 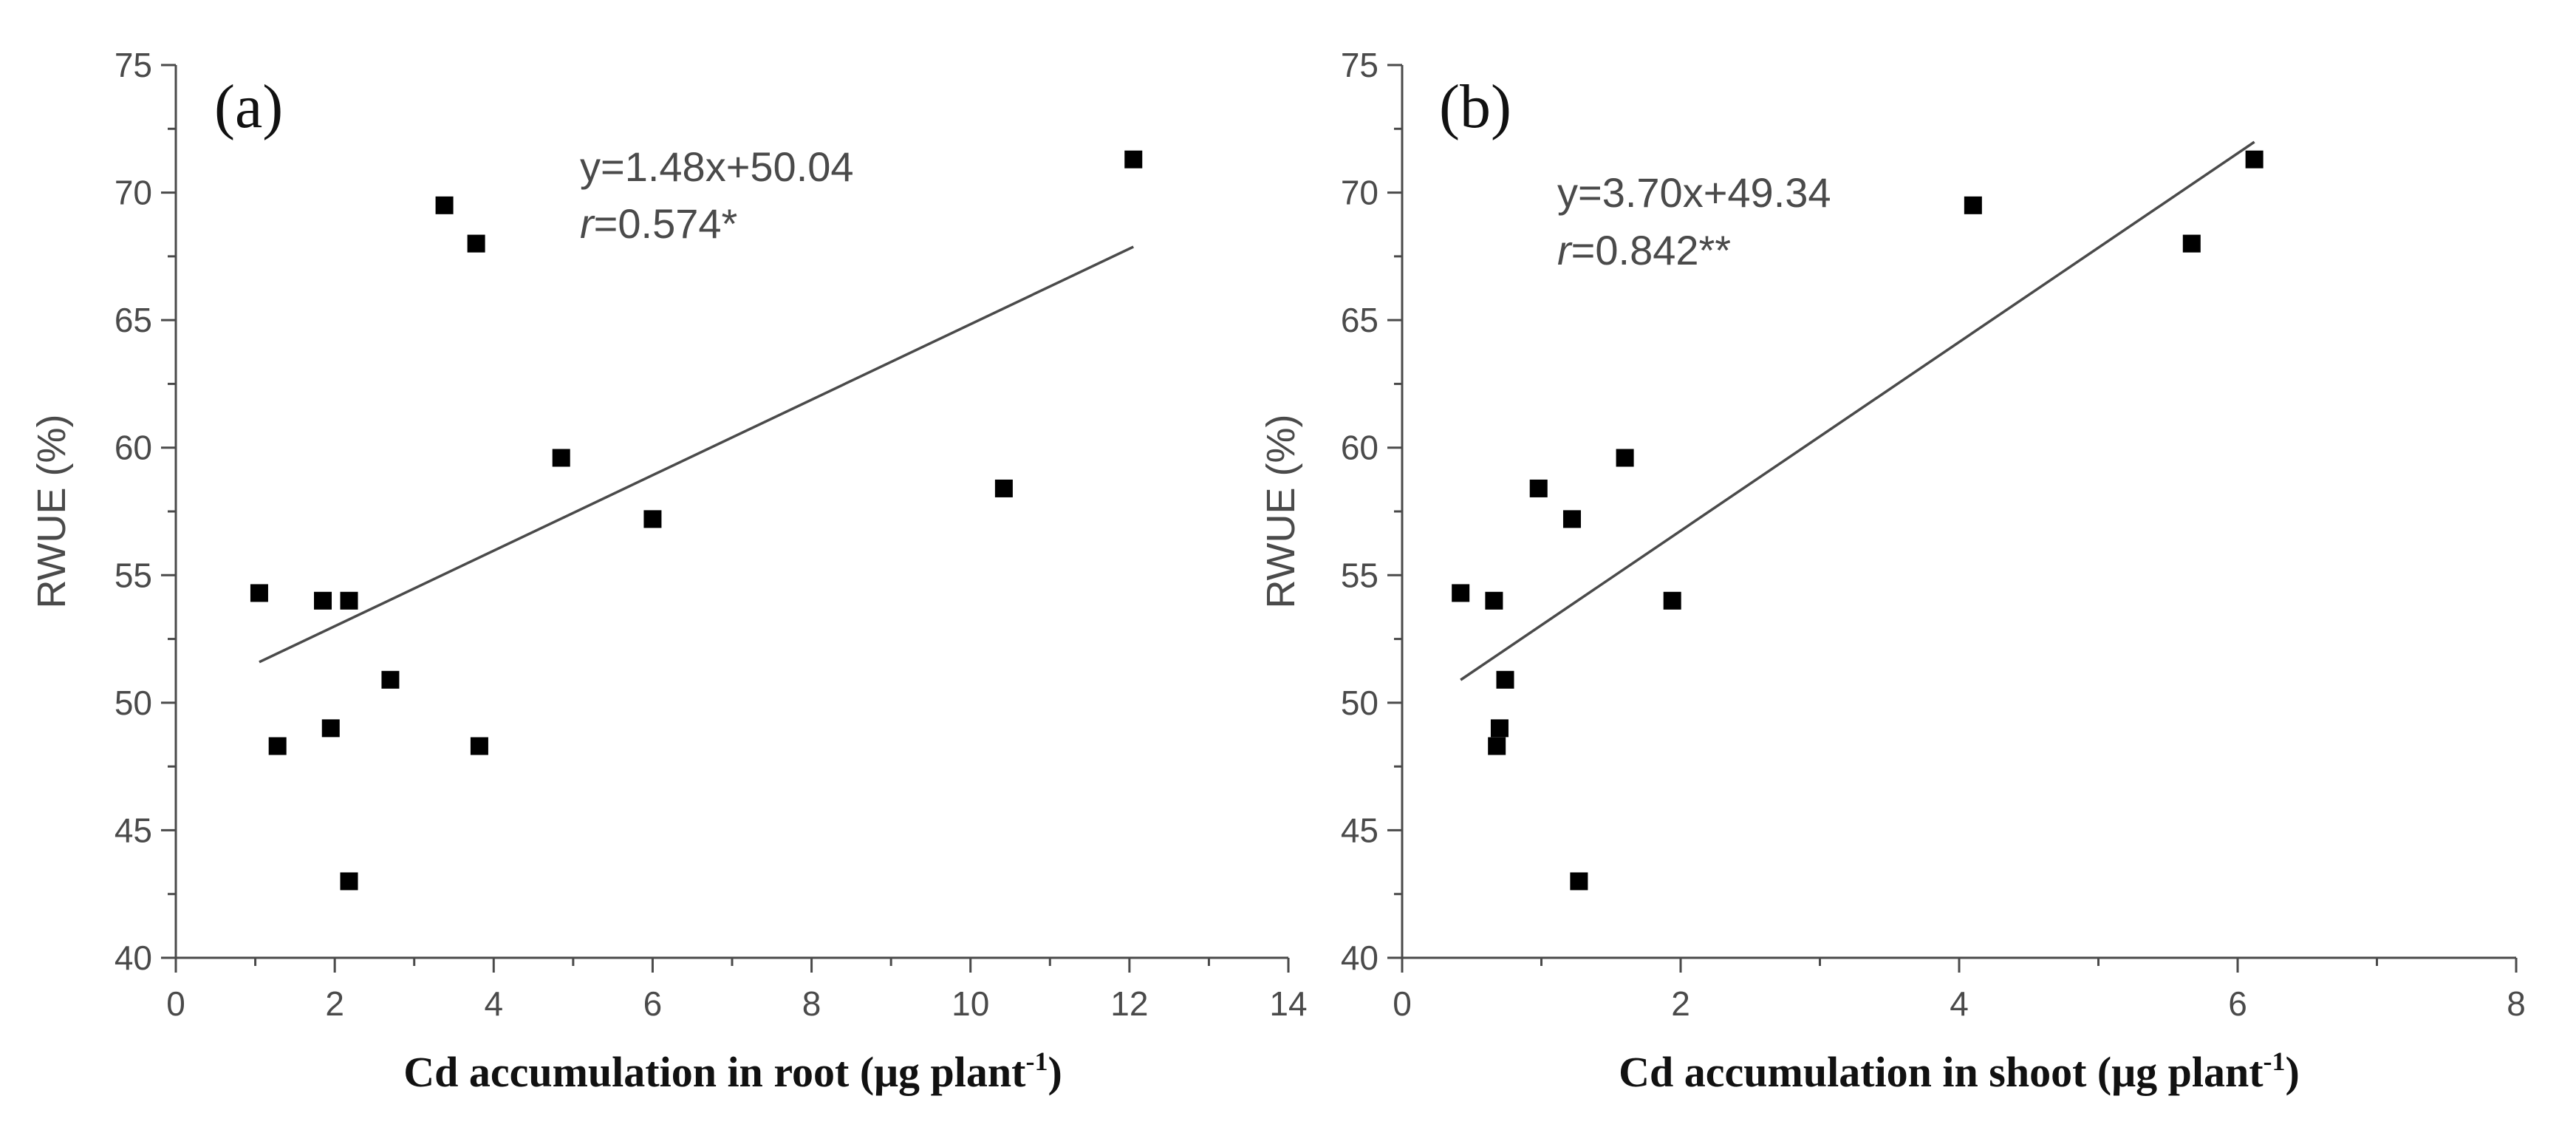 I want to click on x-axis-label: Cd accumulation in root (μg plant-1), so click(x=732, y=1071).